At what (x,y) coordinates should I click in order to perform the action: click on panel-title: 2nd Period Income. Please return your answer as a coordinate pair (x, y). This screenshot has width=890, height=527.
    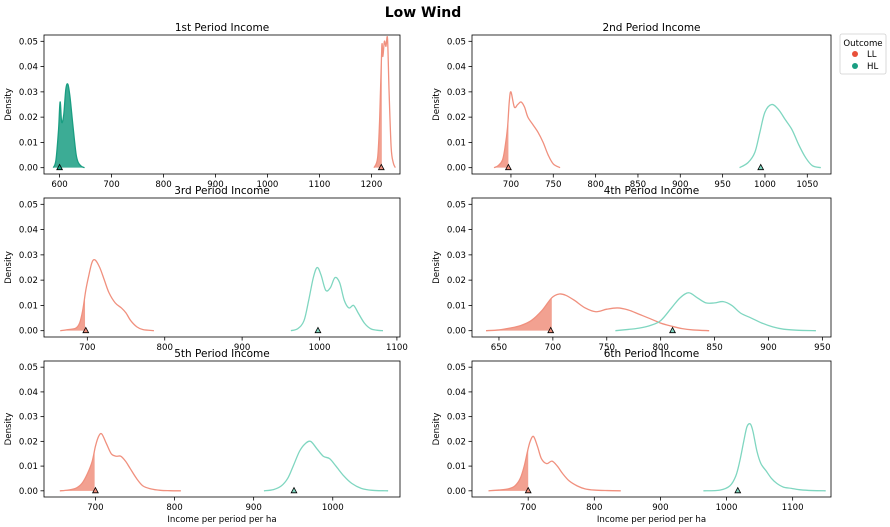
    Looking at the image, I should click on (651, 28).